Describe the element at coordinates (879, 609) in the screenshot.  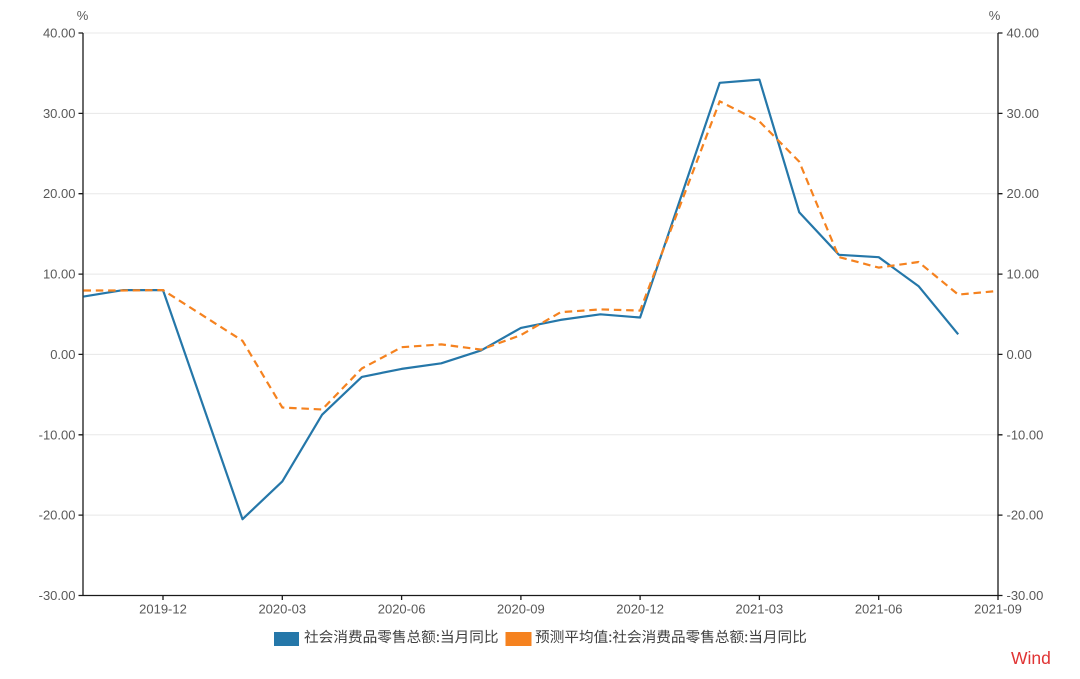
I see `svg-text: 2021-06` at that location.